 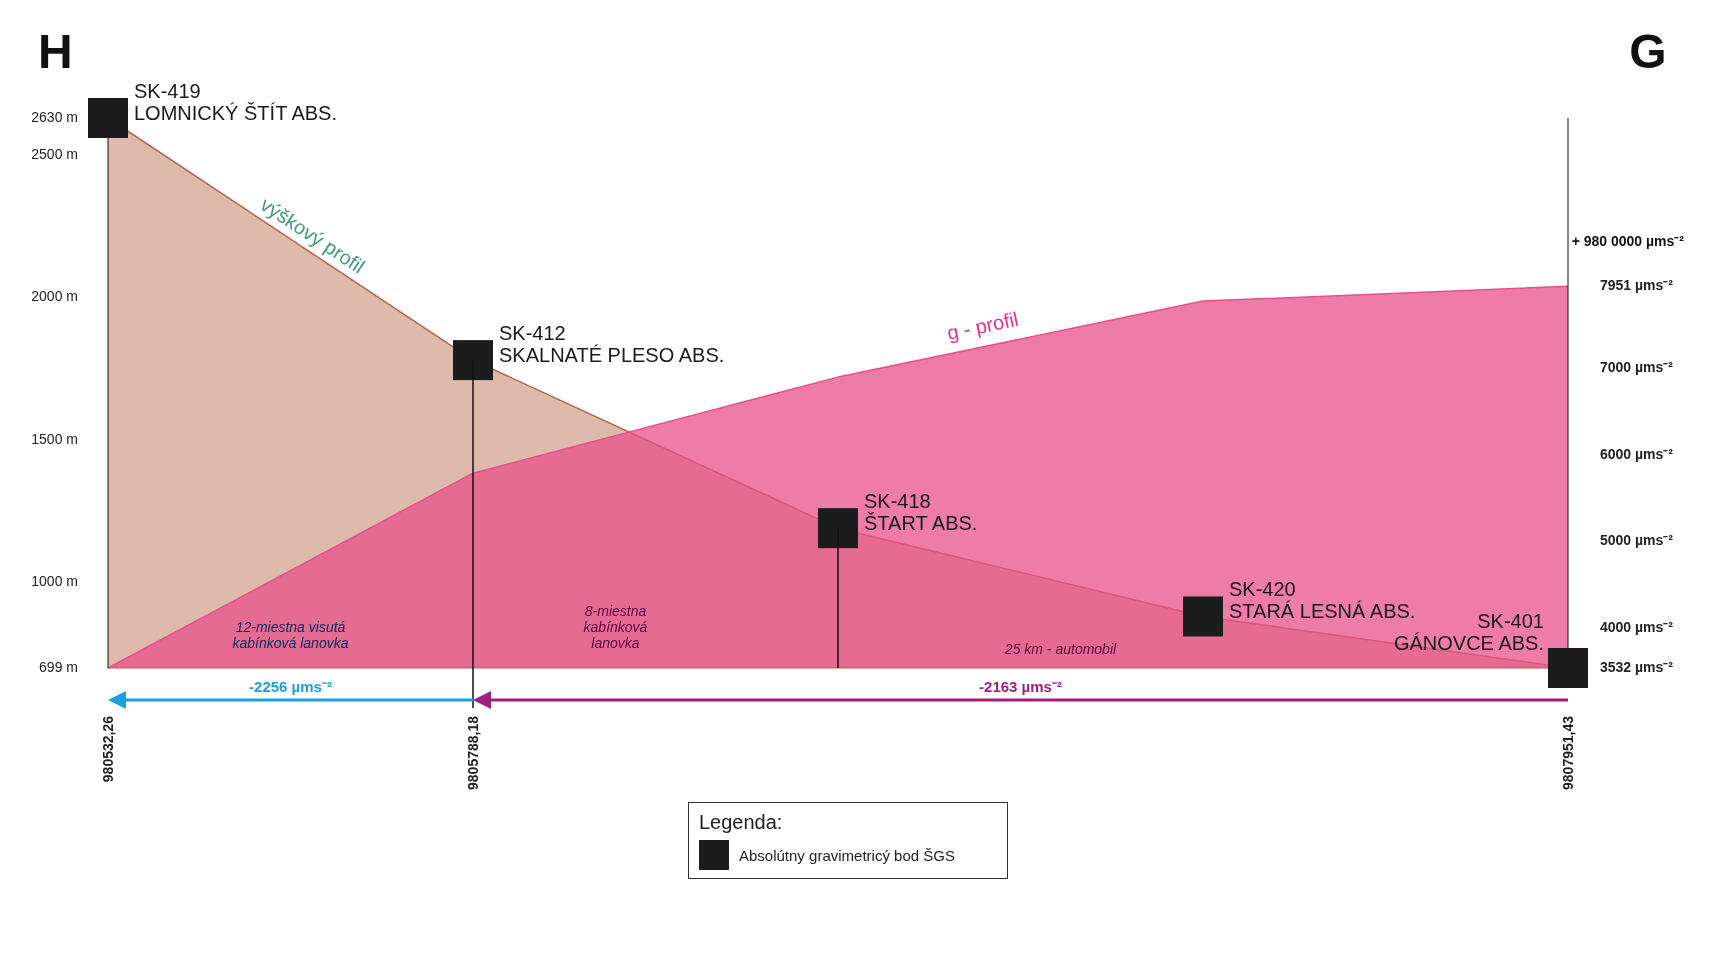 What do you see at coordinates (1648, 51) in the screenshot?
I see `y2-axis-title: G` at bounding box center [1648, 51].